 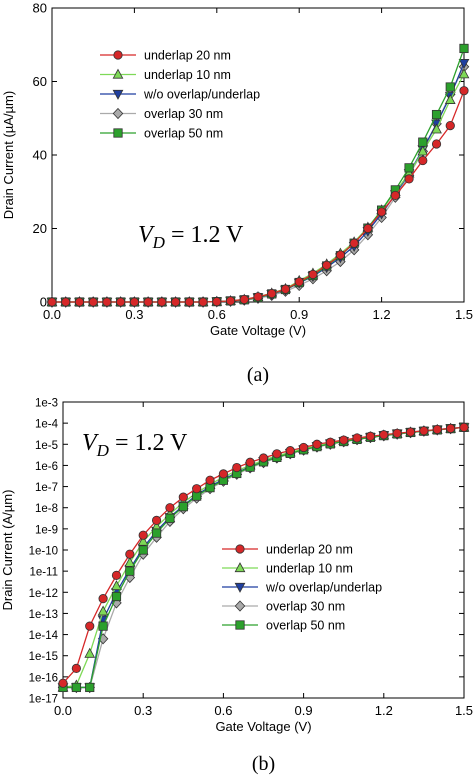 I want to click on y-tick-label: 1e-14, so click(x=44, y=636).